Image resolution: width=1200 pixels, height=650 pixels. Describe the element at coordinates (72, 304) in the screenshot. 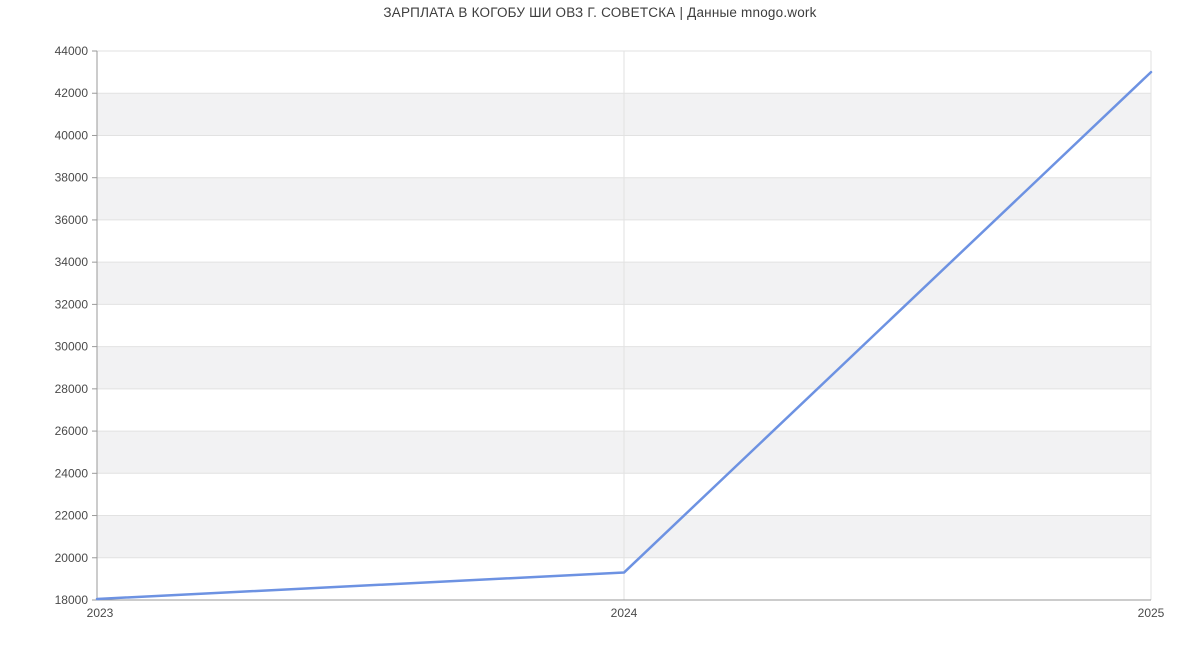

I see `y-tick-label: 32000` at that location.